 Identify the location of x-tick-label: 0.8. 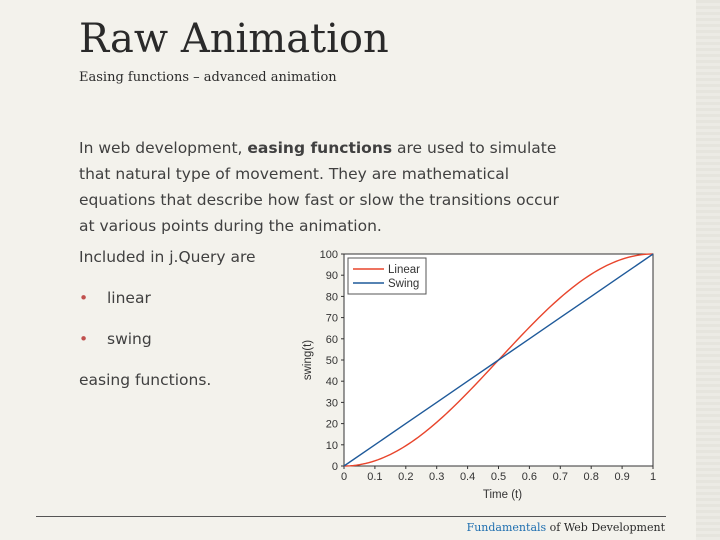
(591, 477).